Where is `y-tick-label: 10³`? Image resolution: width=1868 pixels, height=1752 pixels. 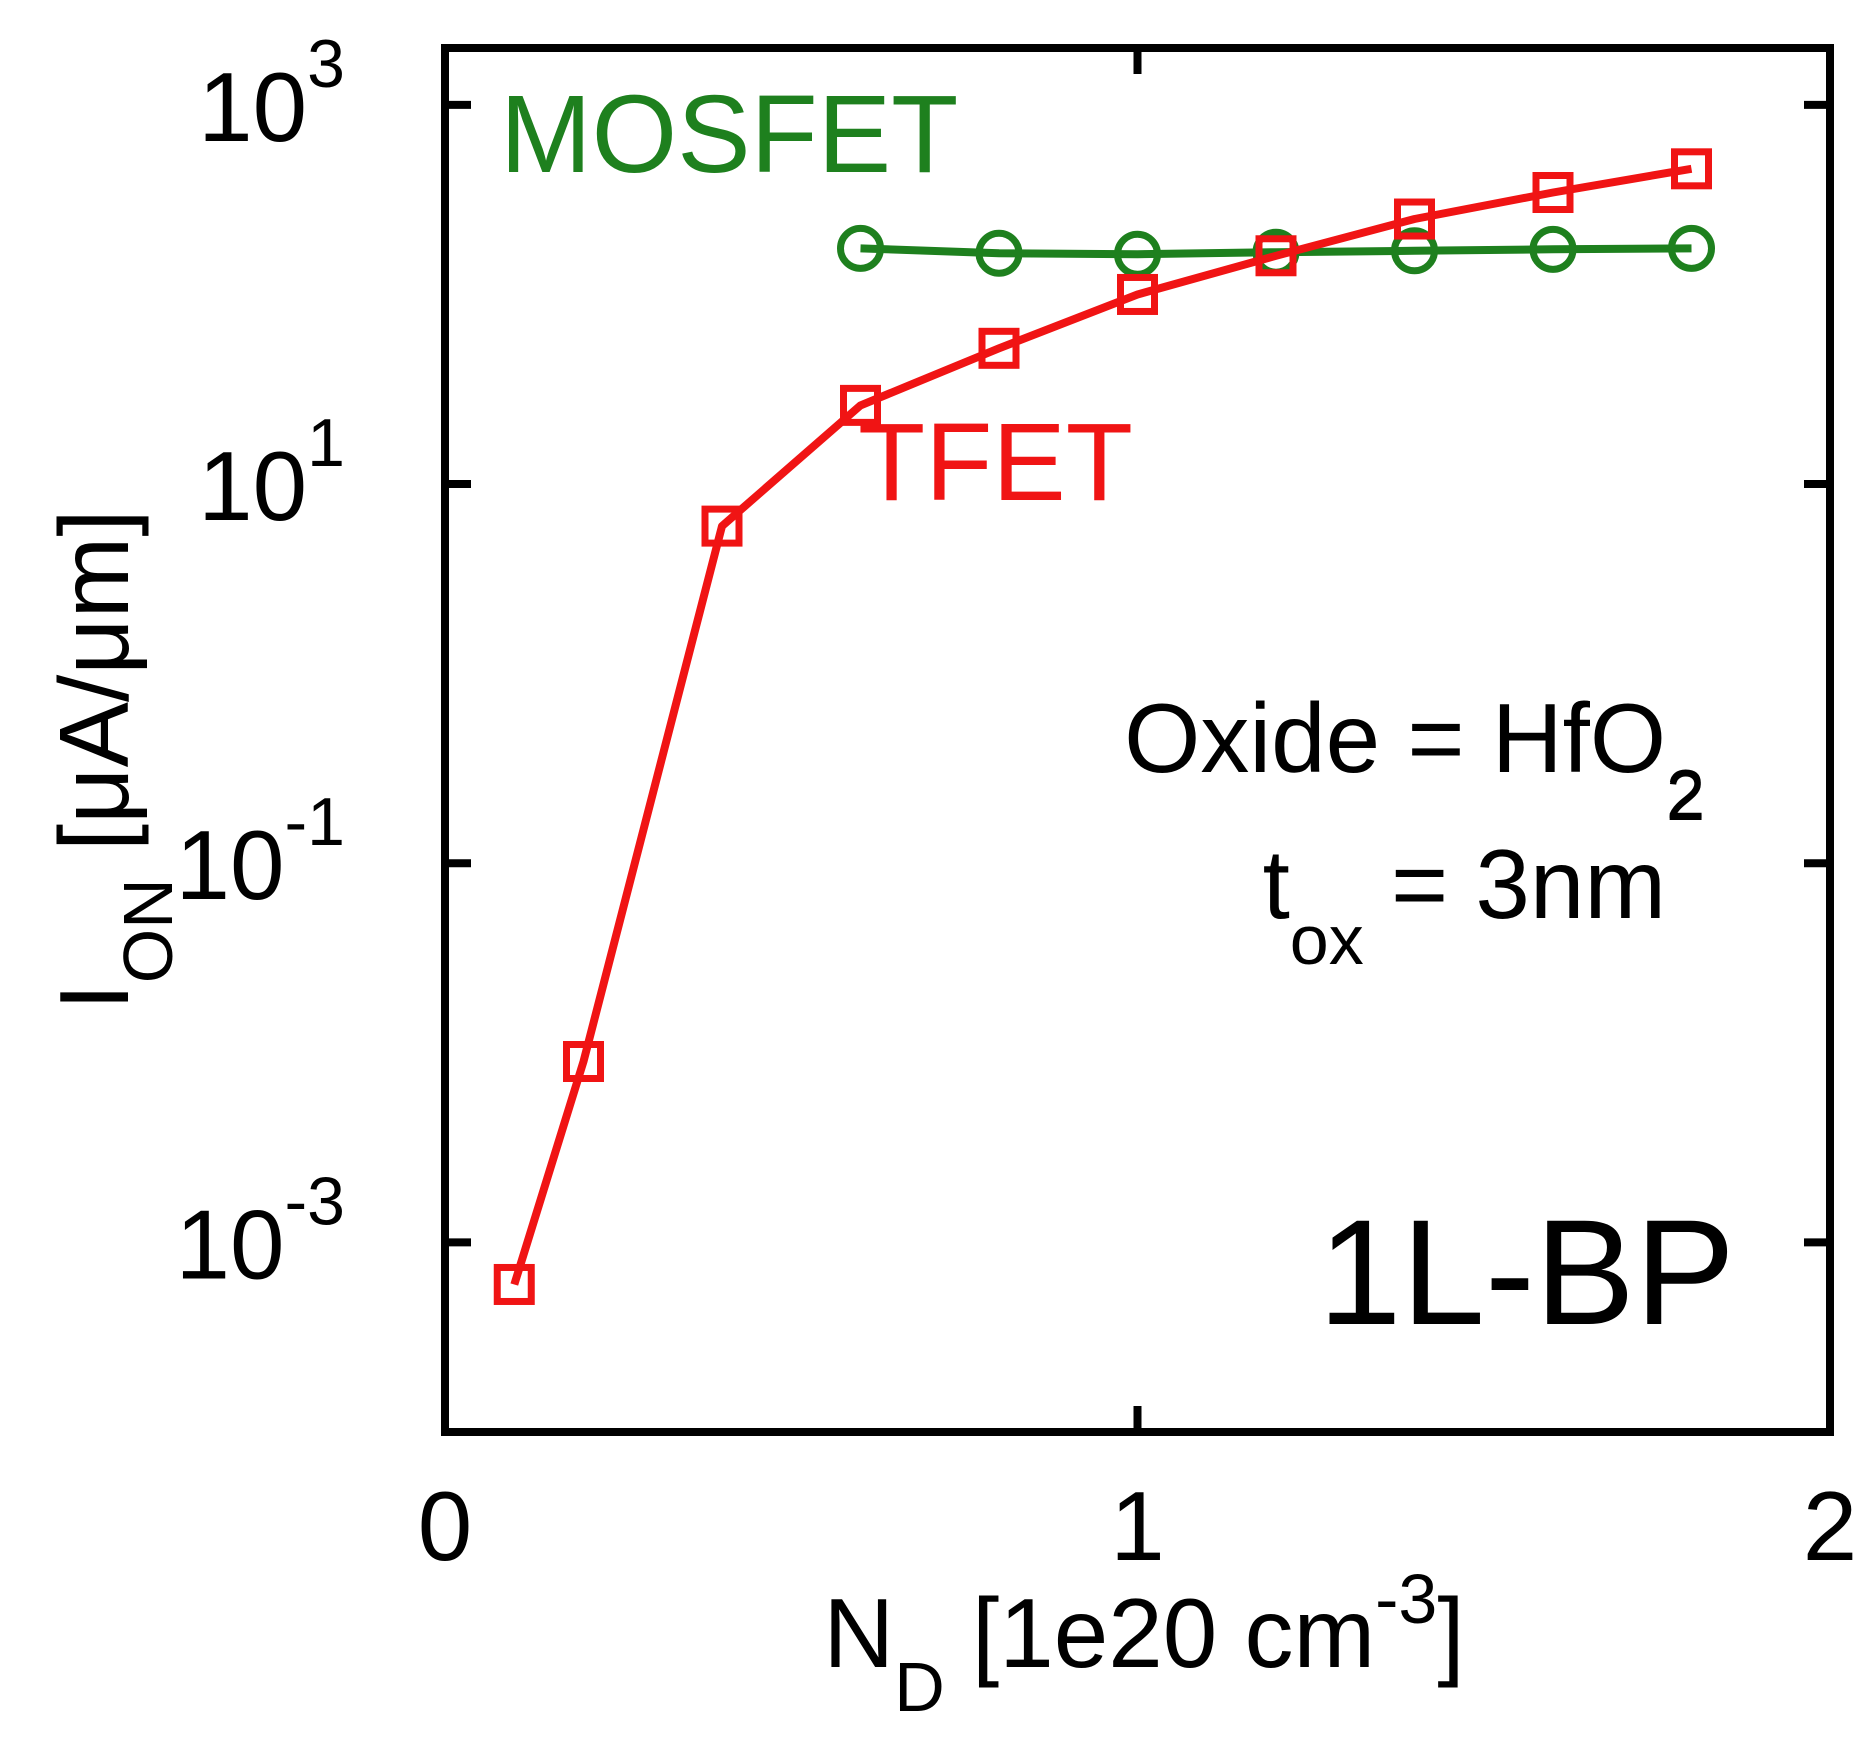
y-tick-label: 10³ is located at coordinates (271, 94).